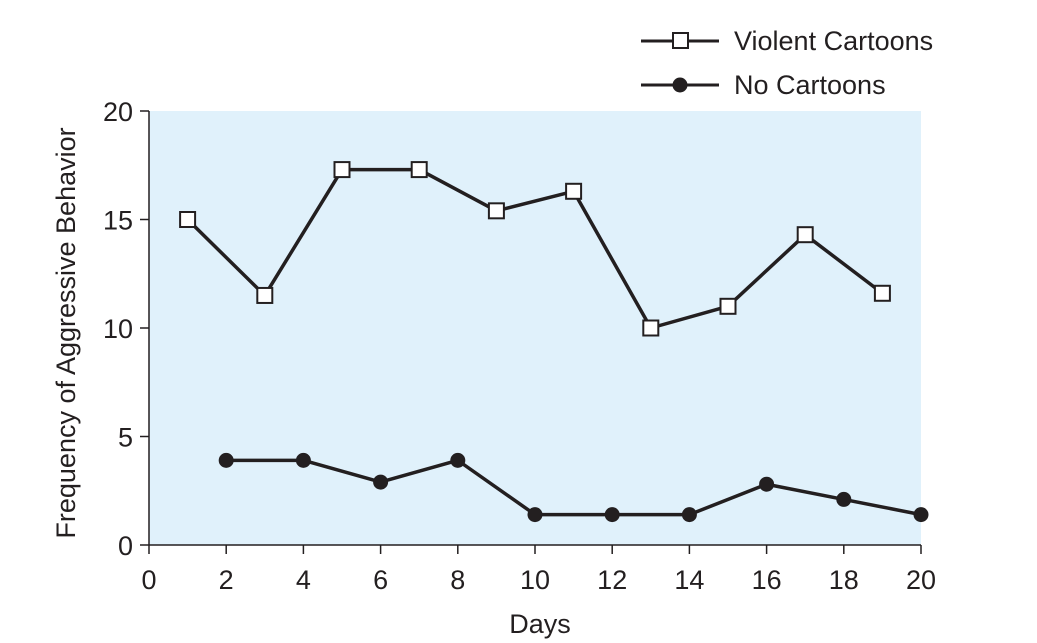  What do you see at coordinates (787, 63) in the screenshot?
I see `legend: Violent Cartoons No Cartoons` at bounding box center [787, 63].